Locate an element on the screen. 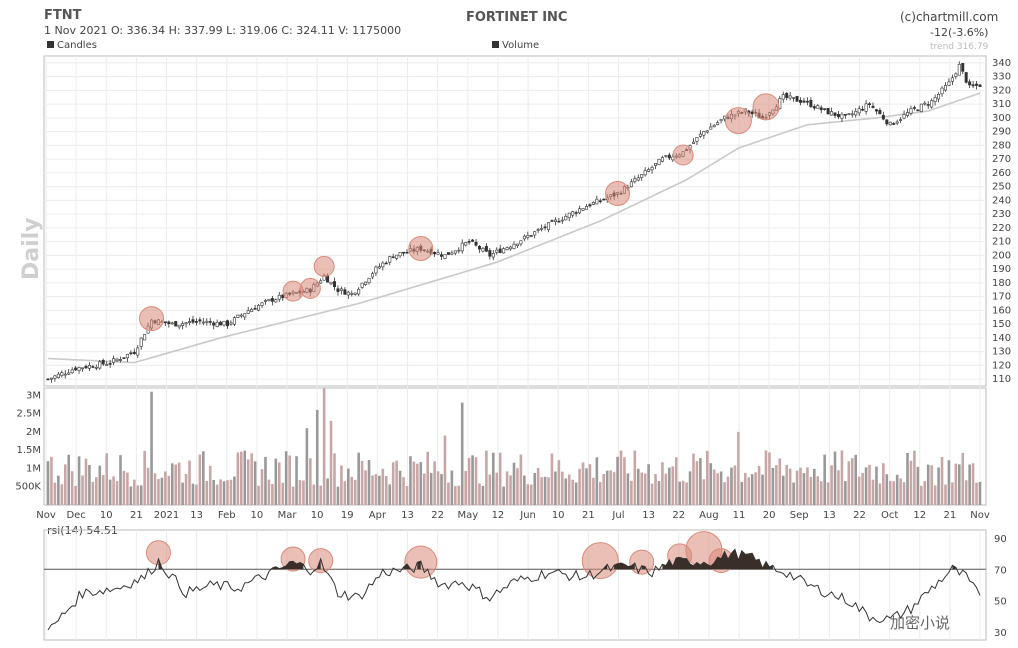  price-tick-label: 320 is located at coordinates (1001, 90).